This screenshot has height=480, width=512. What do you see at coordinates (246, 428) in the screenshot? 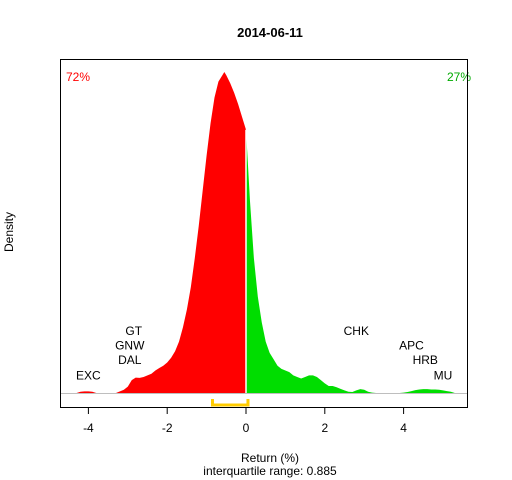
I see `x-tick-label: 0` at bounding box center [246, 428].